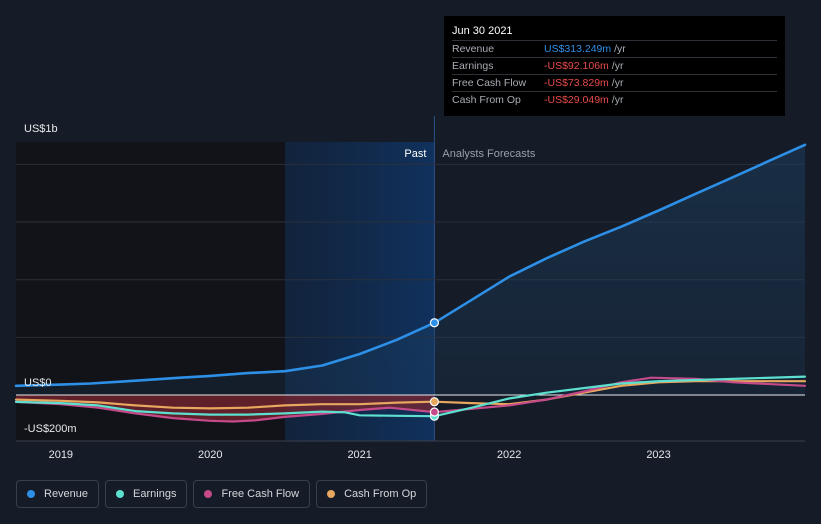 Image resolution: width=821 pixels, height=524 pixels. Describe the element at coordinates (473, 49) in the screenshot. I see `tooltip-label: Revenue` at that location.